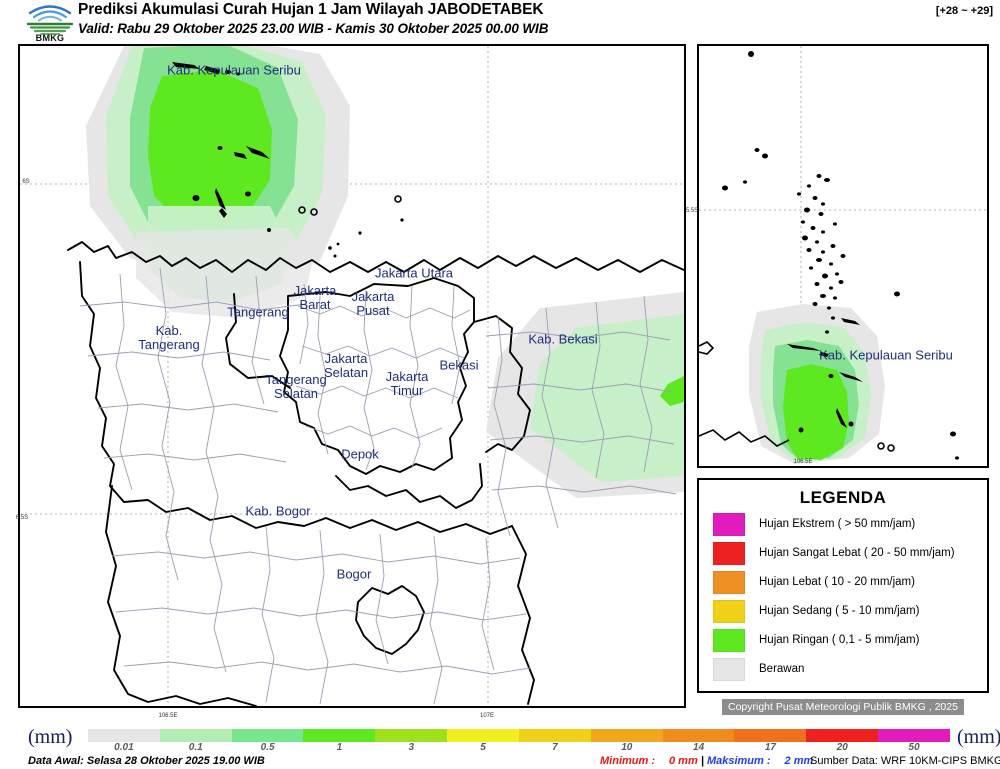 The width and height of the screenshot is (1000, 769). I want to click on legend-swatch-hujan-sedang-5-10-mm-jam, so click(729, 611).